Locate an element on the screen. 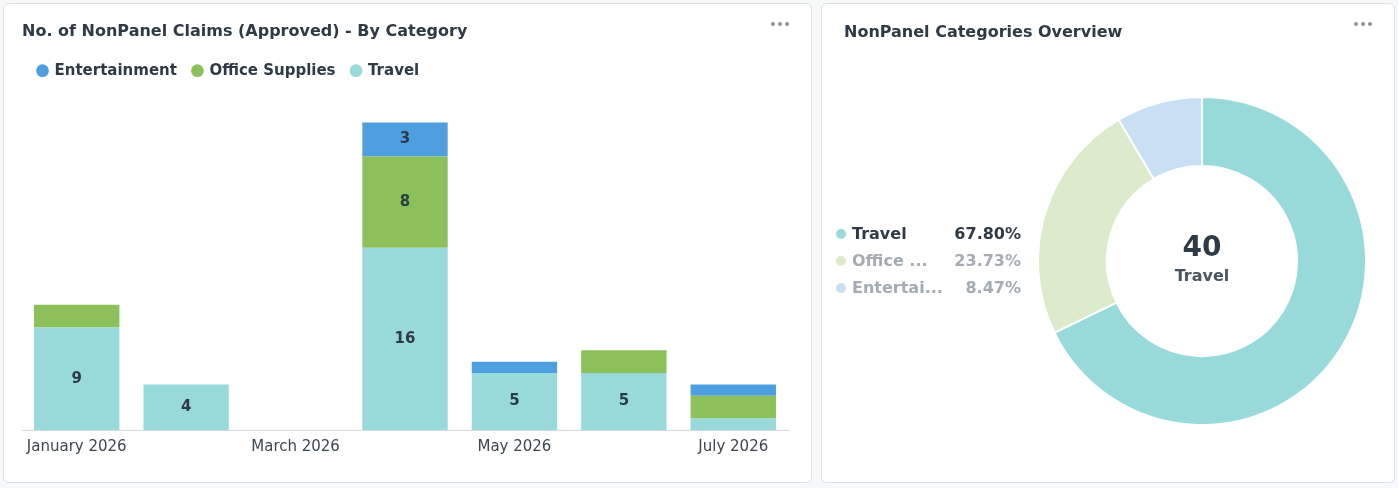 Image resolution: width=1398 pixels, height=488 pixels. data-label: 8 is located at coordinates (405, 201).